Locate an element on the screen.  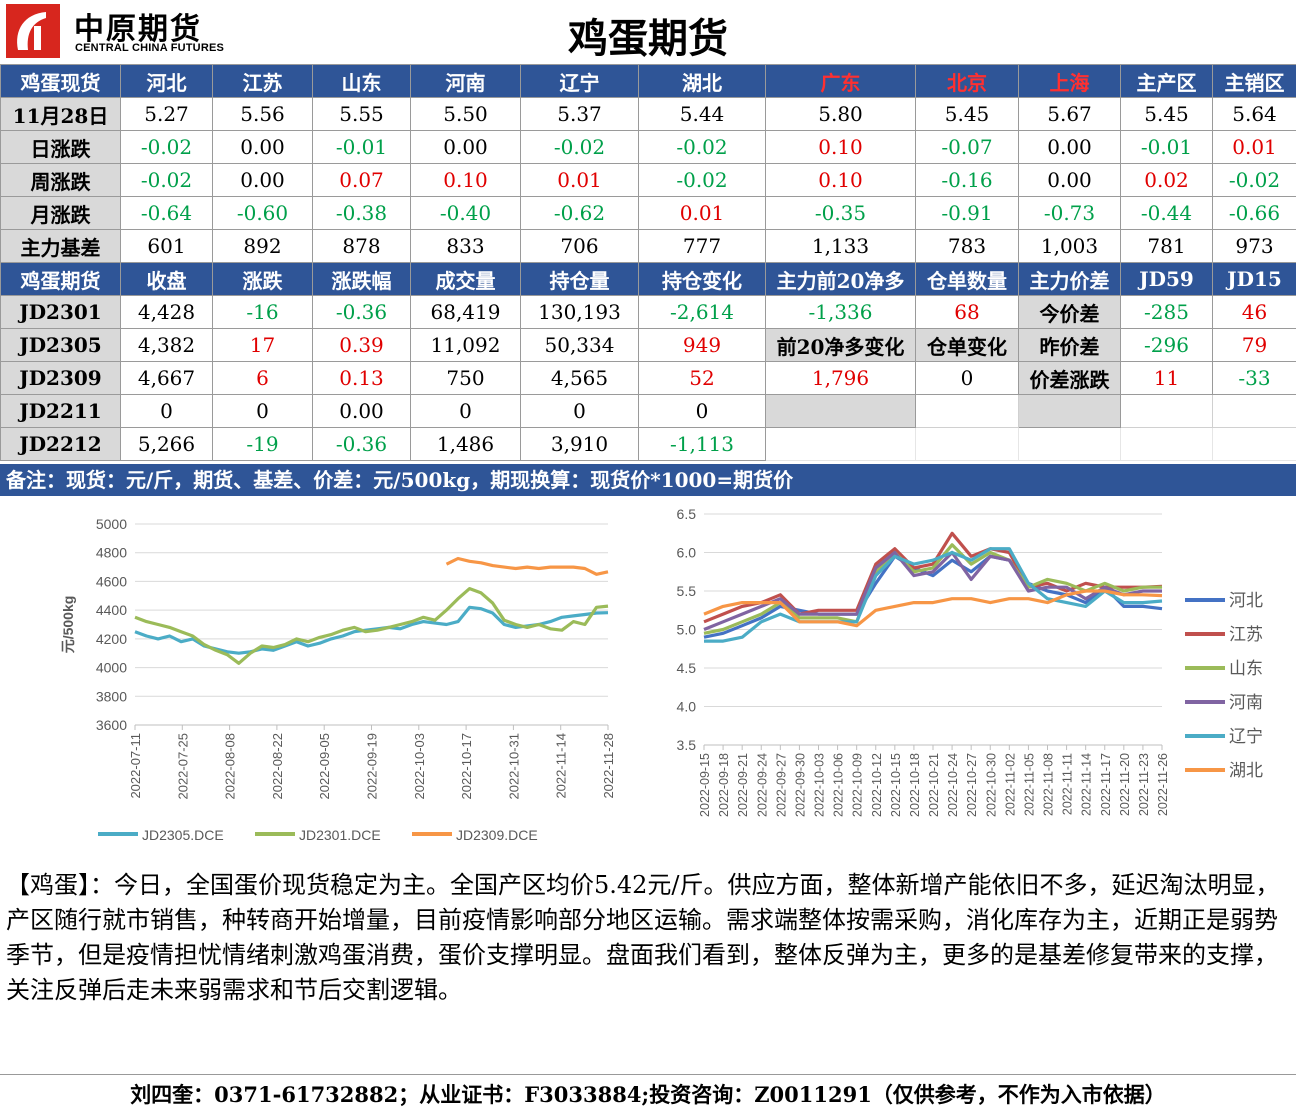
x-tick-label: 2022-10-24 is located at coordinates (953, 785).